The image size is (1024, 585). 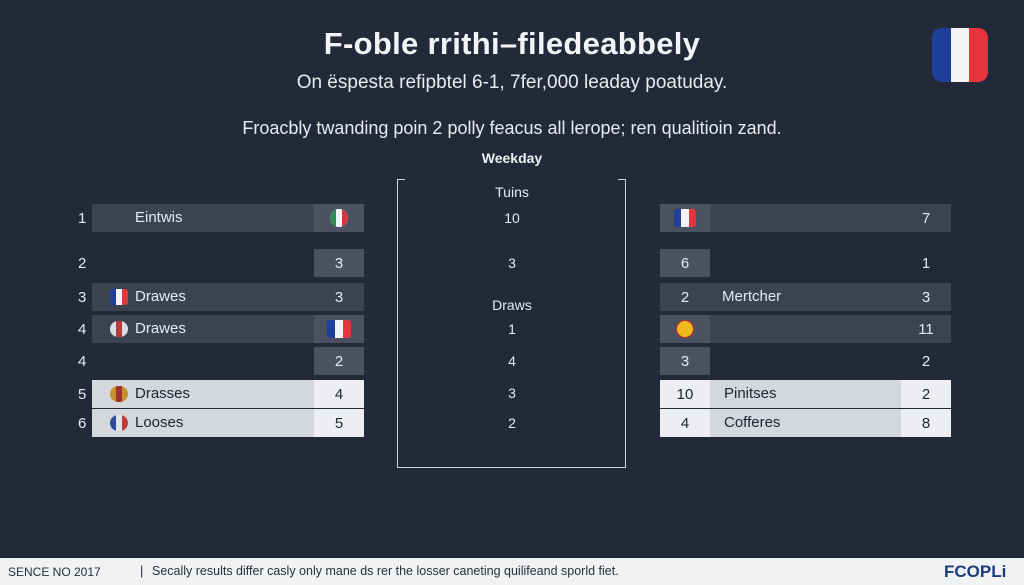 What do you see at coordinates (805, 361) in the screenshot?
I see `table-row: 3 2` at bounding box center [805, 361].